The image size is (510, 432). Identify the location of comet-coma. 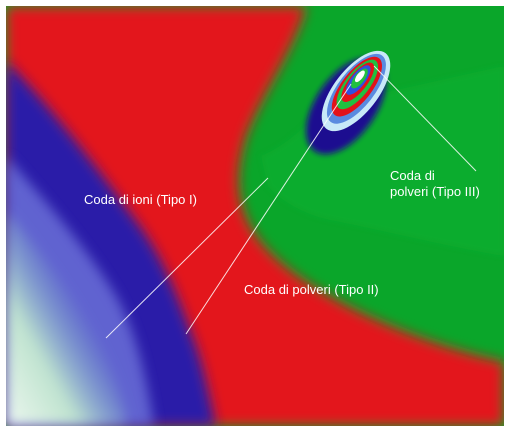
(356, 91).